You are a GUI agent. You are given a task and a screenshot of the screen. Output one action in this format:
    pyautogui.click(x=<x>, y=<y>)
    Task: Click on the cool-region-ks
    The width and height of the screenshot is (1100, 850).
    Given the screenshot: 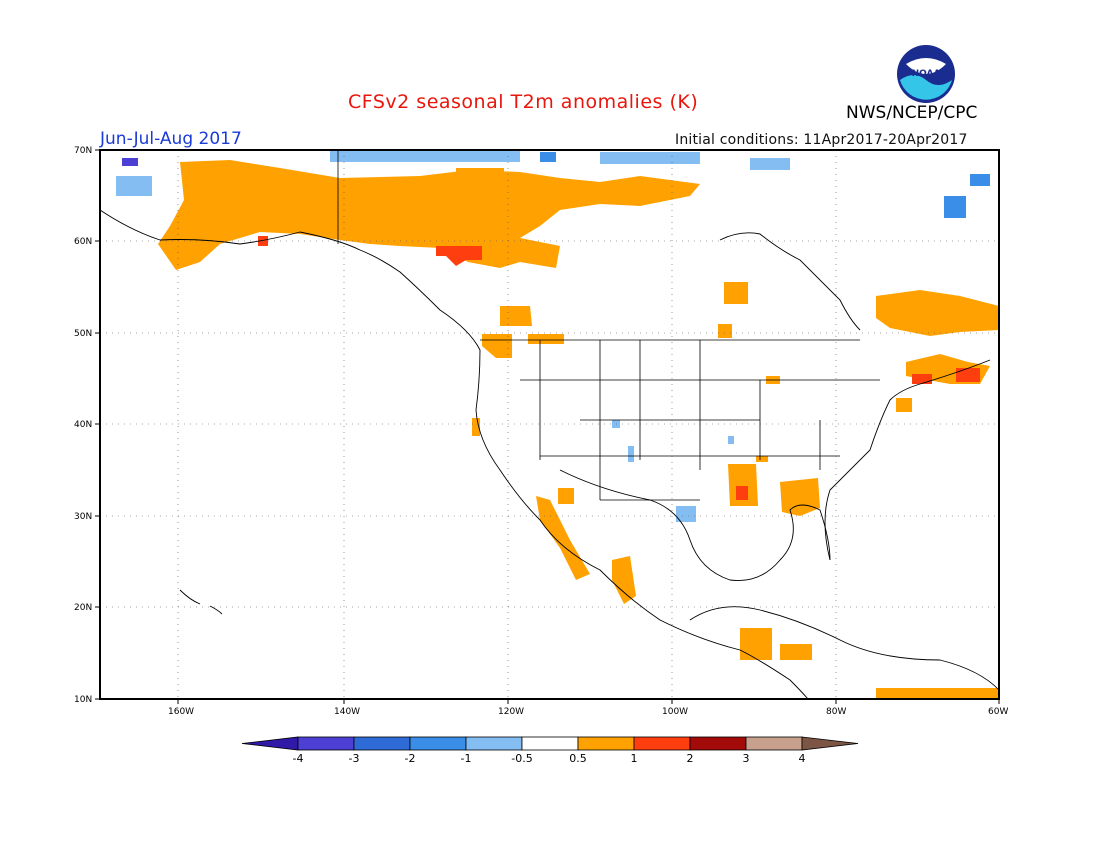 What is the action you would take?
    pyautogui.click(x=731, y=440)
    